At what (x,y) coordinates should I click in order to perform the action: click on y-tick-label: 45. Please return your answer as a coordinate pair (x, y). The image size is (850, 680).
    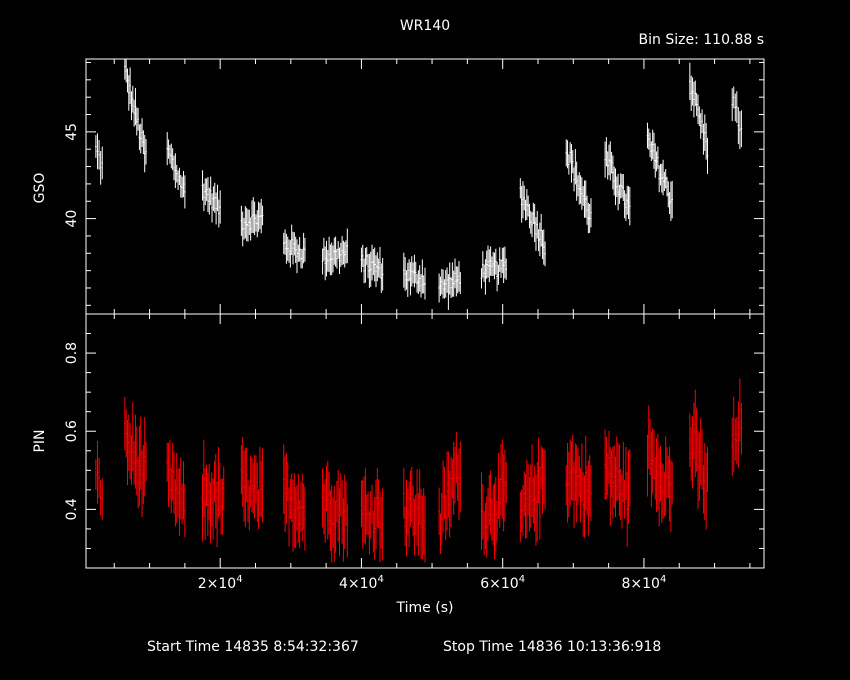
    Looking at the image, I should click on (72, 132).